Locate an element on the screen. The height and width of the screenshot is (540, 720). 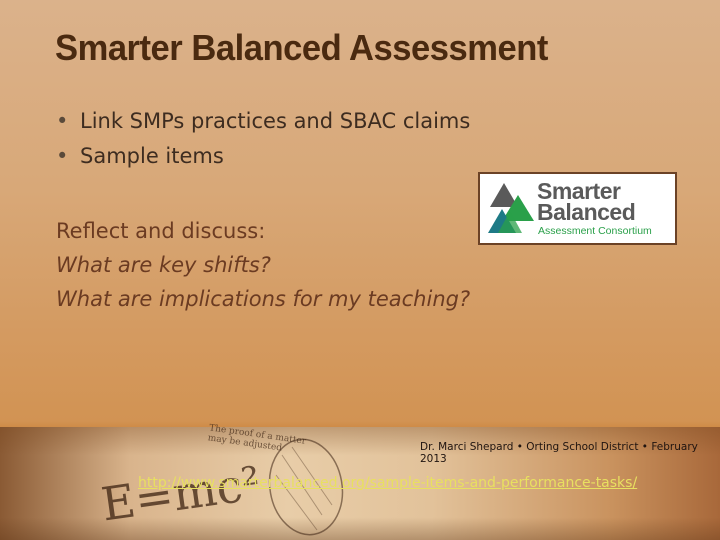
reflect-question: What are implications for my teaching? is located at coordinates (263, 299).